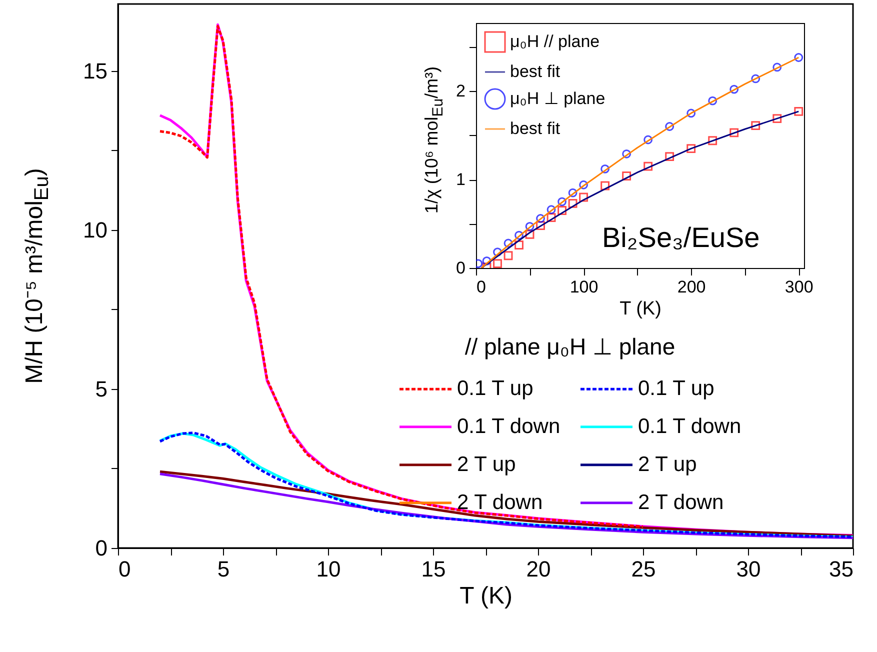  I want to click on x-tick-label: 35, so click(841, 569).